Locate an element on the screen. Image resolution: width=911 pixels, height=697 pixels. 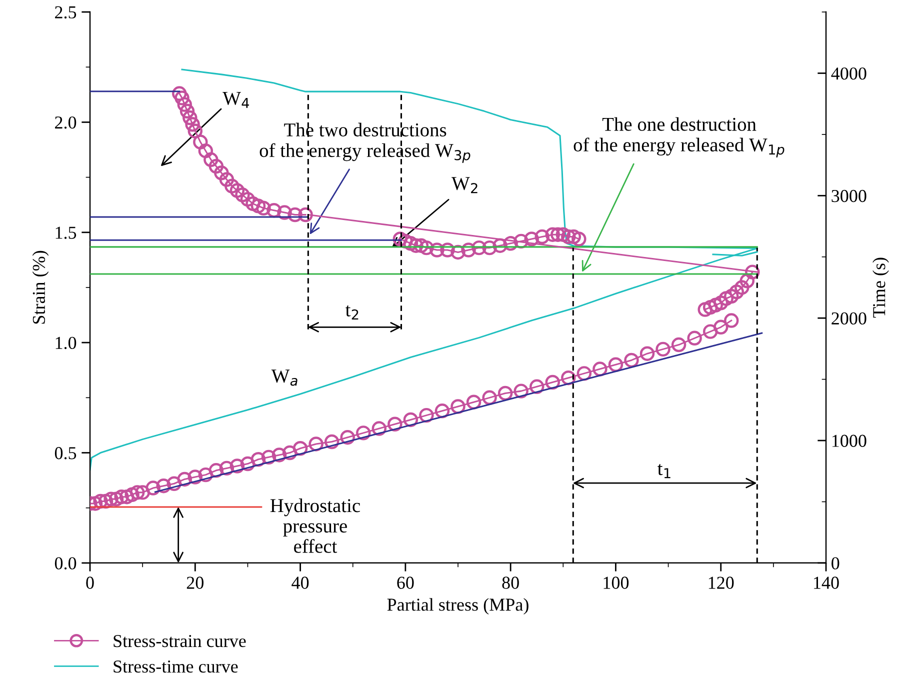
annotation: t$_{2}$ is located at coordinates (351, 312).